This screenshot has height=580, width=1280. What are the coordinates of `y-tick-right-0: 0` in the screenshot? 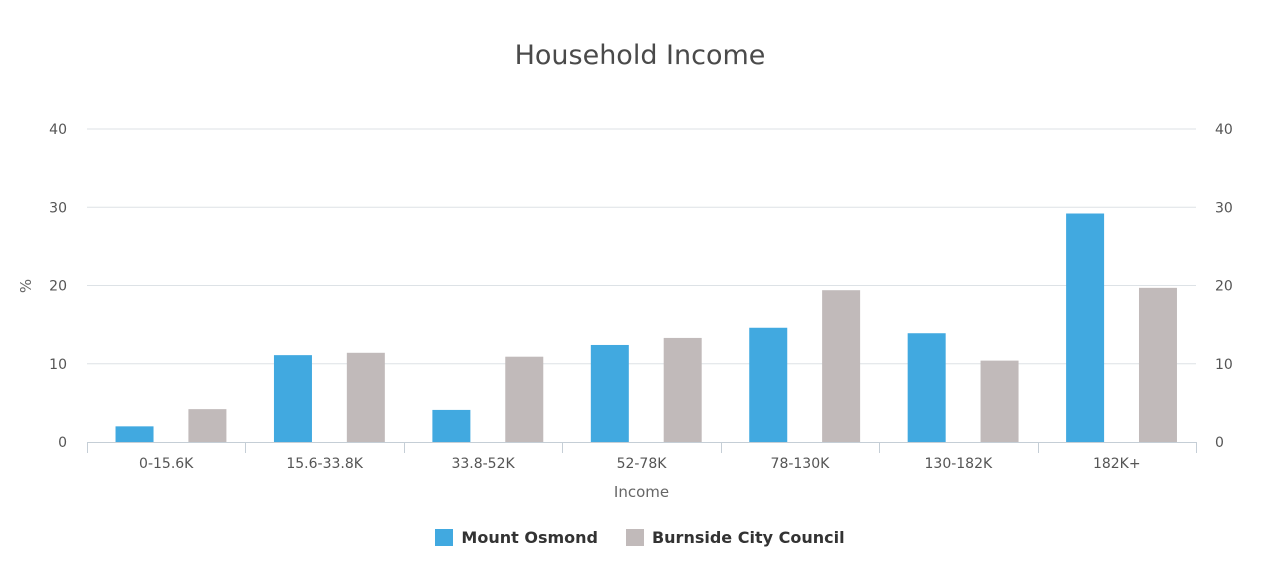 It's located at (1219, 443).